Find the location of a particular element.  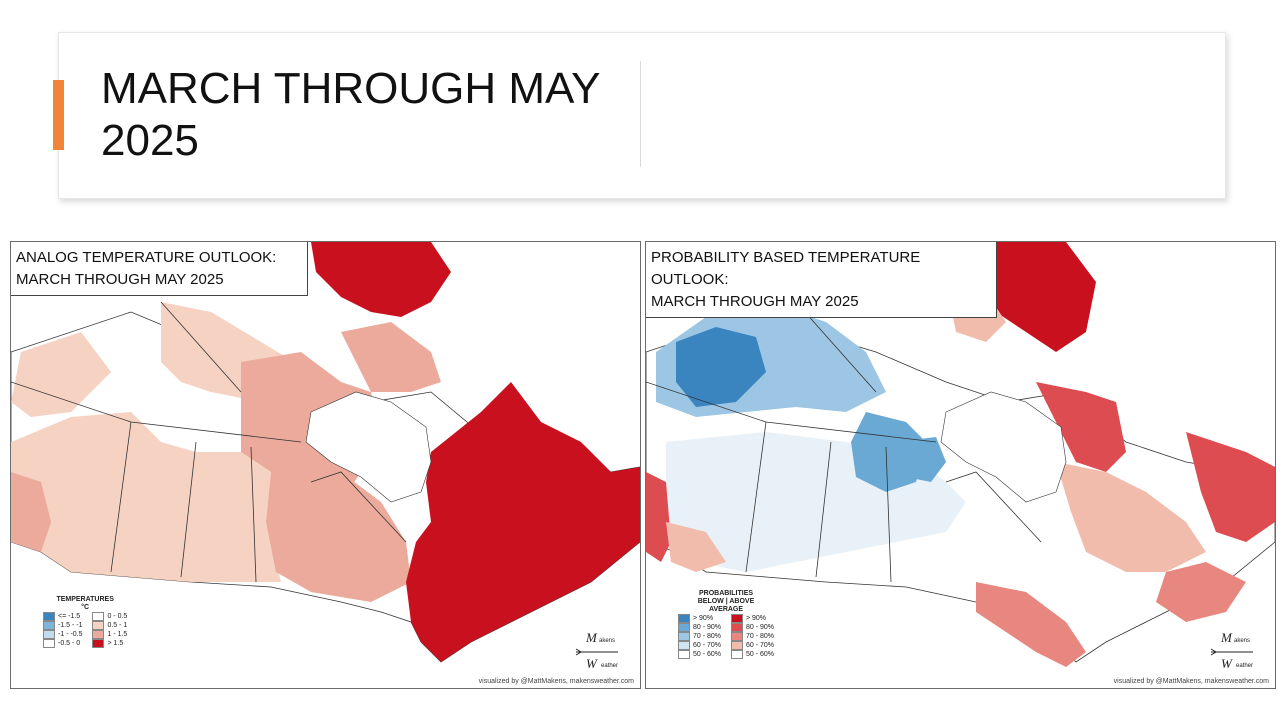

legend-title-line2: BELOW | ABOVE is located at coordinates (726, 601).